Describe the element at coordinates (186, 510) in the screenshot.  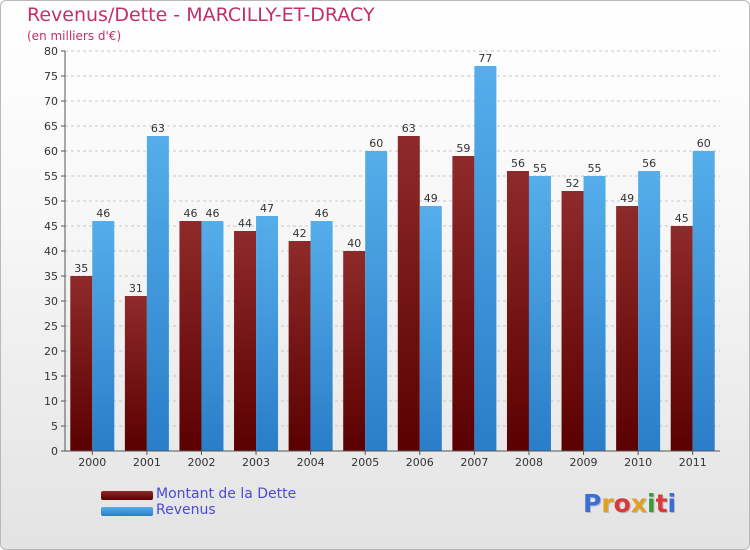
I see `legend-label-revenus: Revenus` at that location.